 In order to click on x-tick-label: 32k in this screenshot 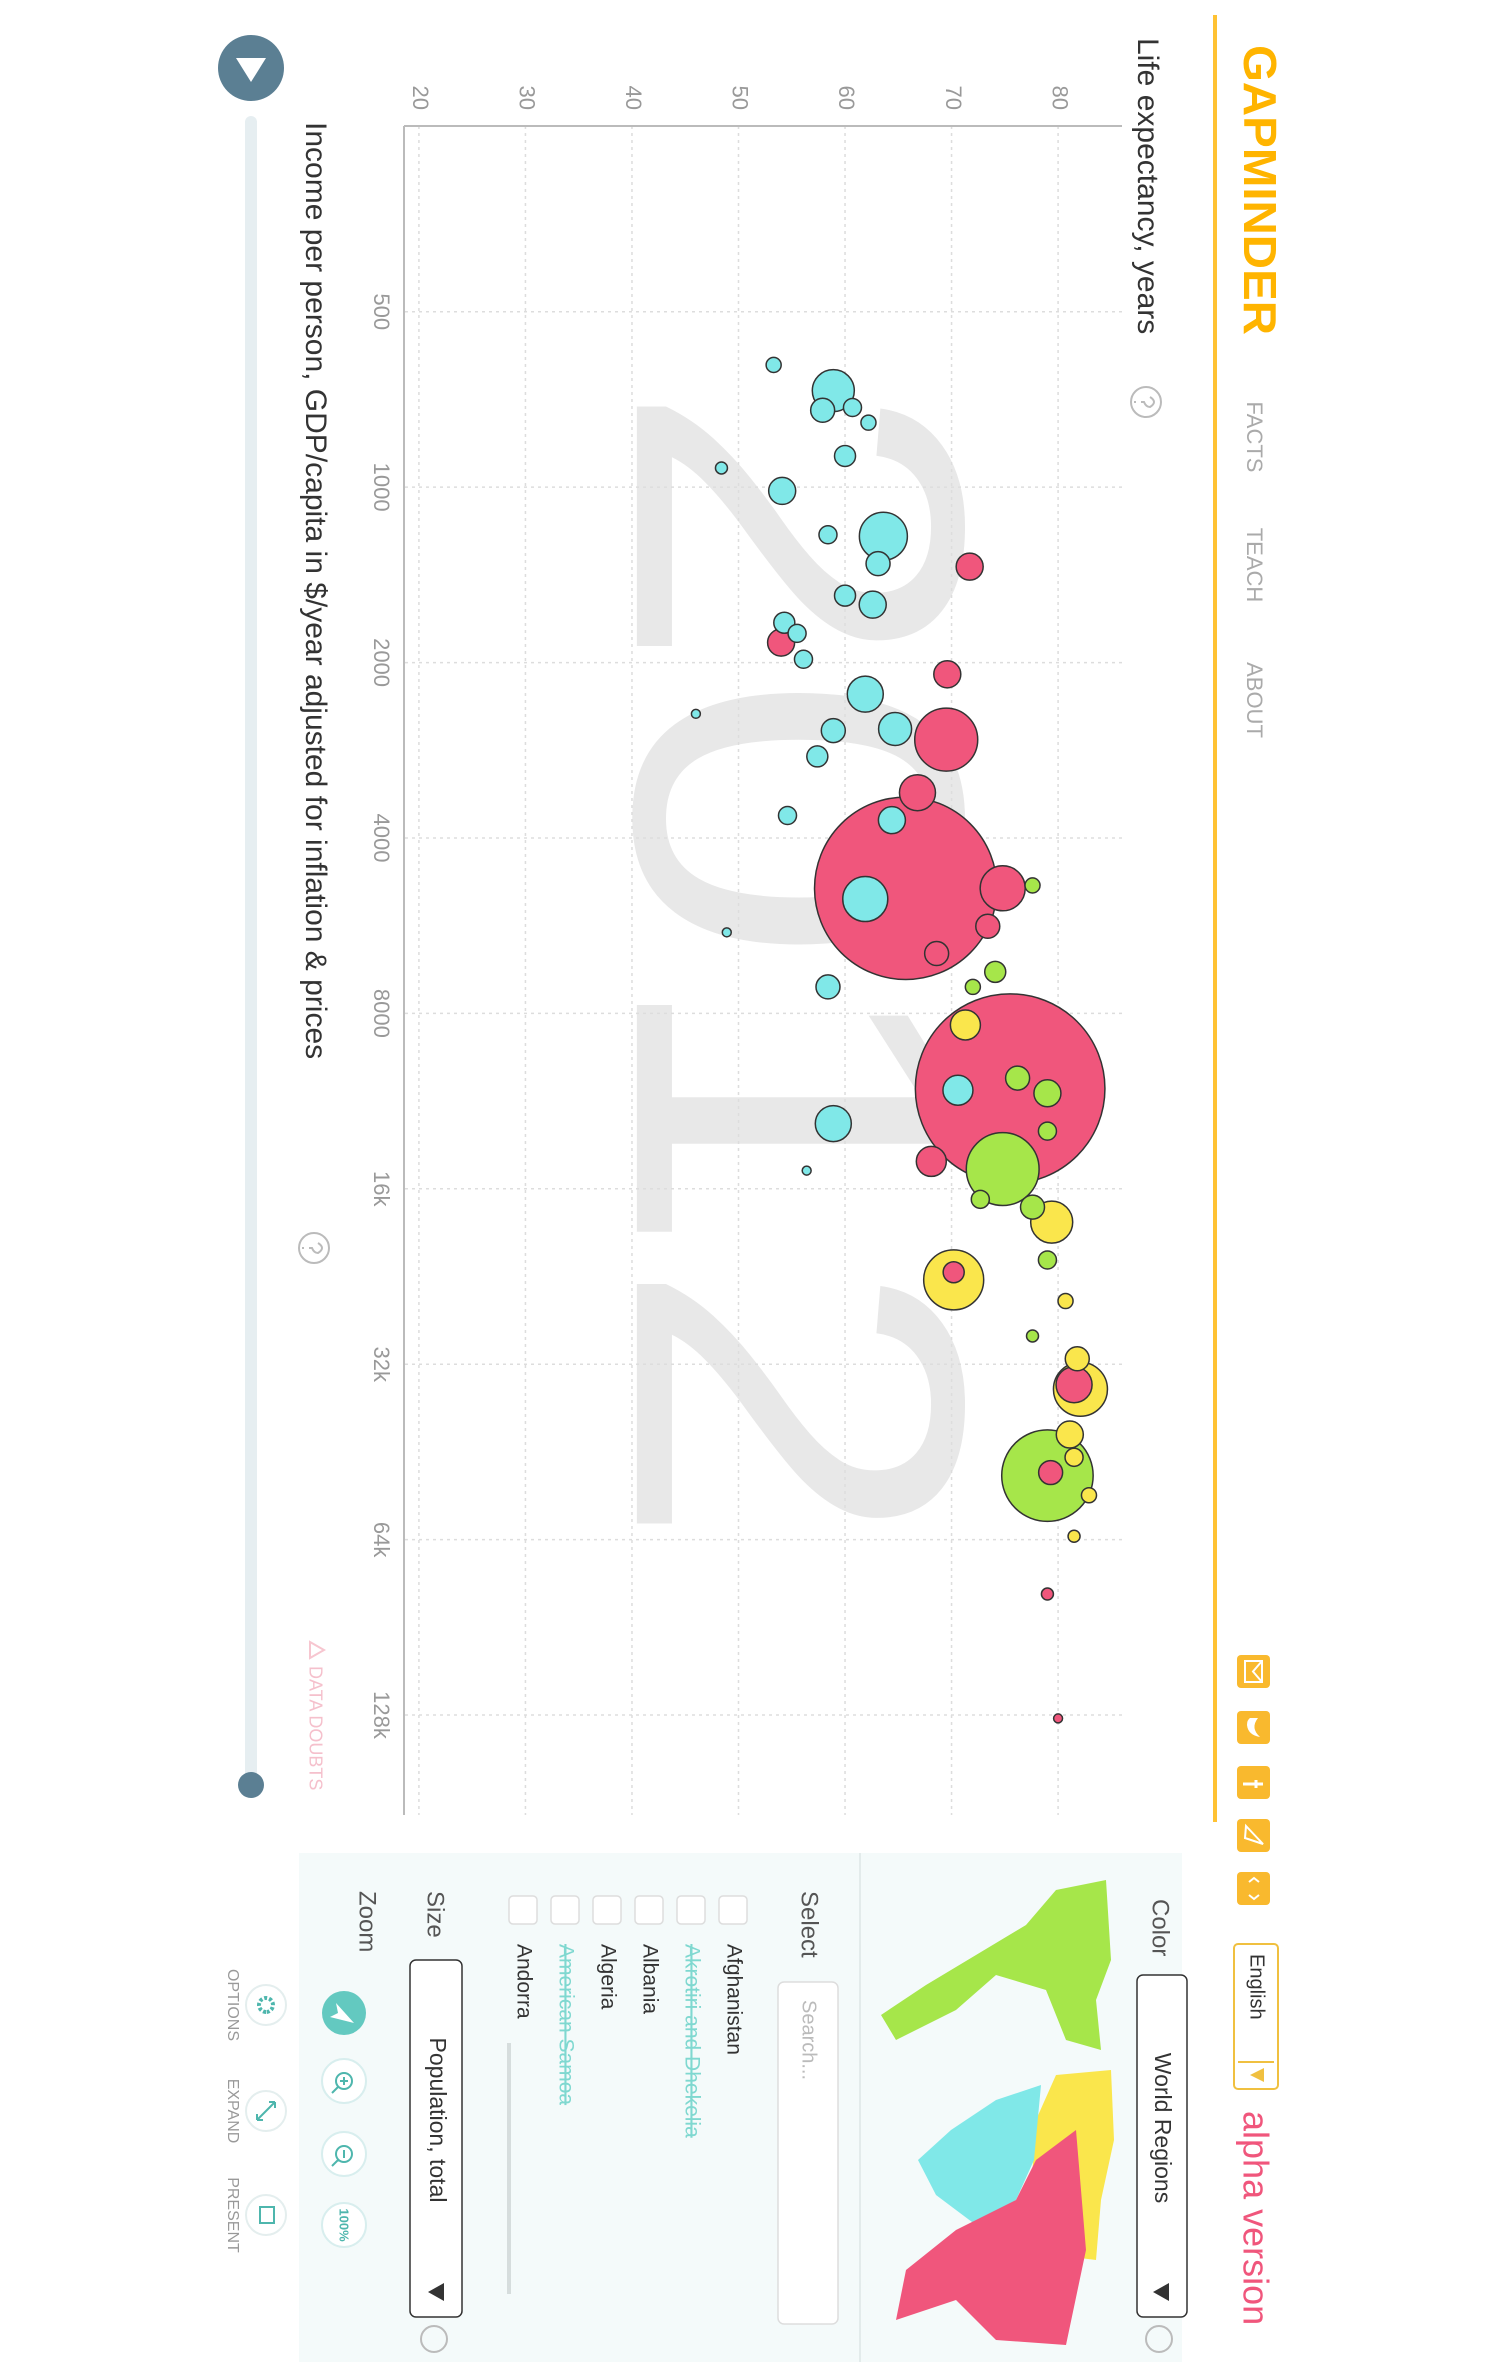, I will do `click(381, 1364)`.